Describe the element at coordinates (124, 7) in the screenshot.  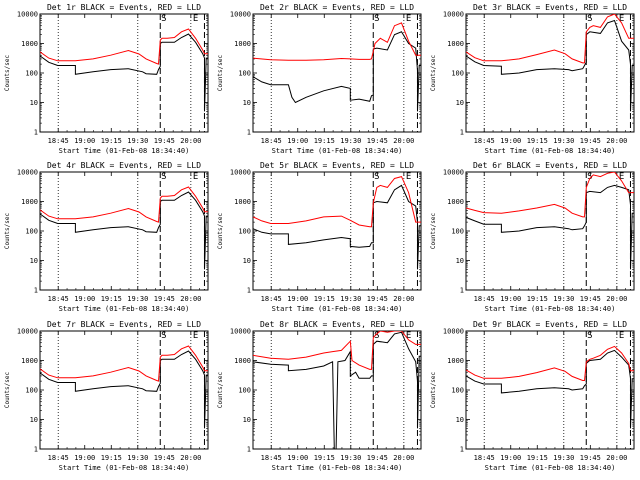
I see `panel-title: Det 1r BLACK = Events, RED = LLD` at that location.